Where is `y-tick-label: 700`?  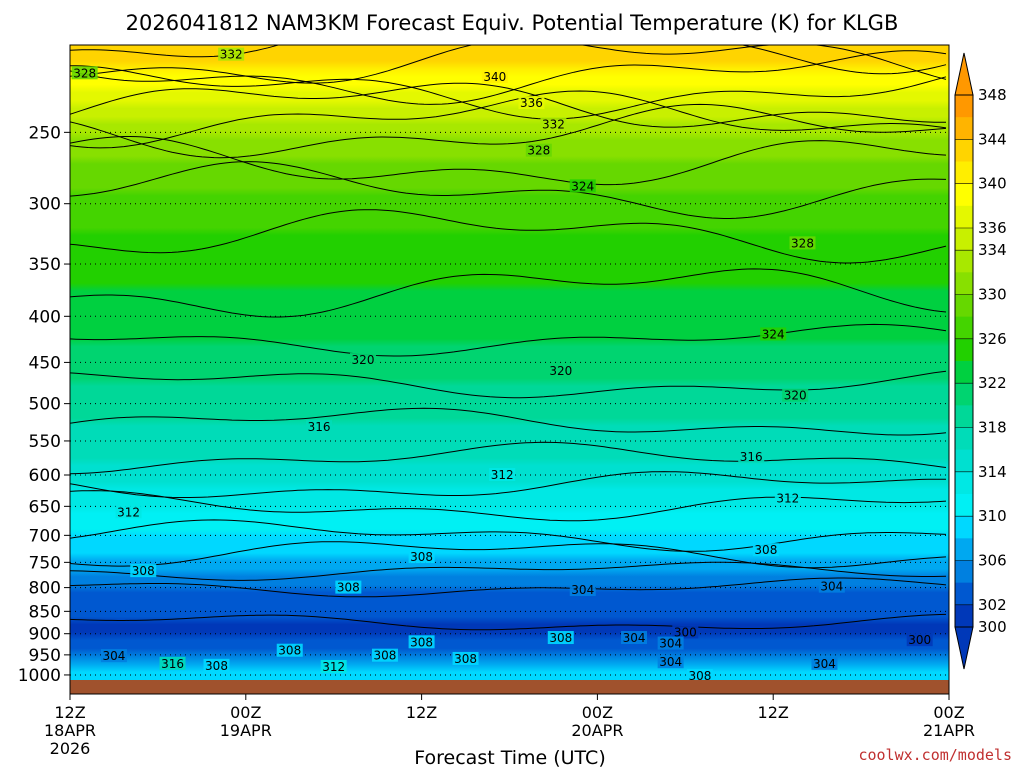 y-tick-label: 700 is located at coordinates (45, 536).